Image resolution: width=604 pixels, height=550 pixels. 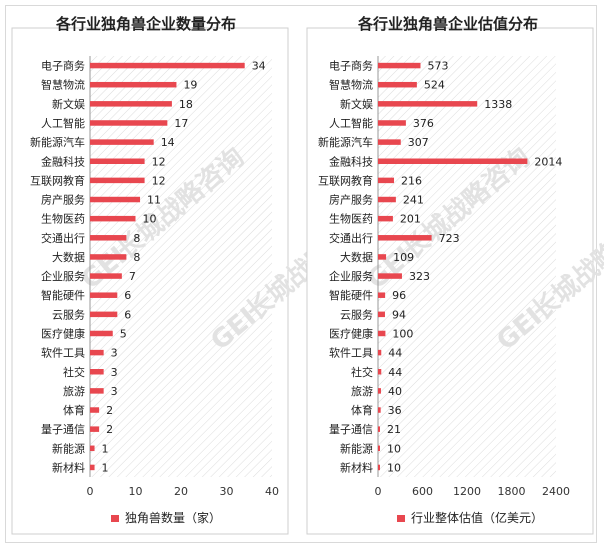 What do you see at coordinates (422, 491) in the screenshot?
I see `x-tick-label: 600` at bounding box center [422, 491].